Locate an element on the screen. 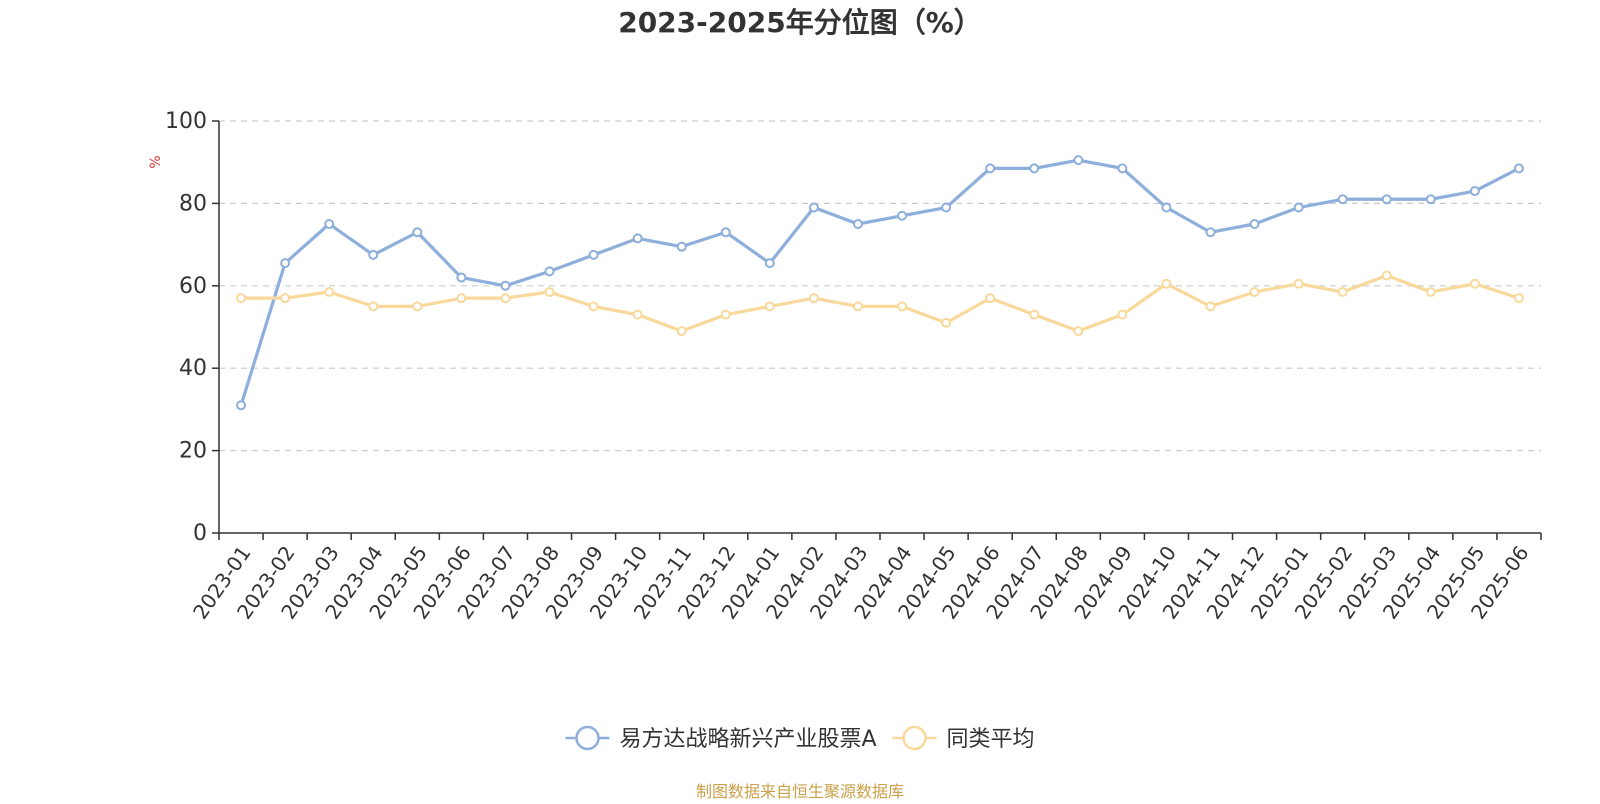 The image size is (1600, 804). legend: 易方达战略新兴产业股票A 同类平均 is located at coordinates (800, 738).